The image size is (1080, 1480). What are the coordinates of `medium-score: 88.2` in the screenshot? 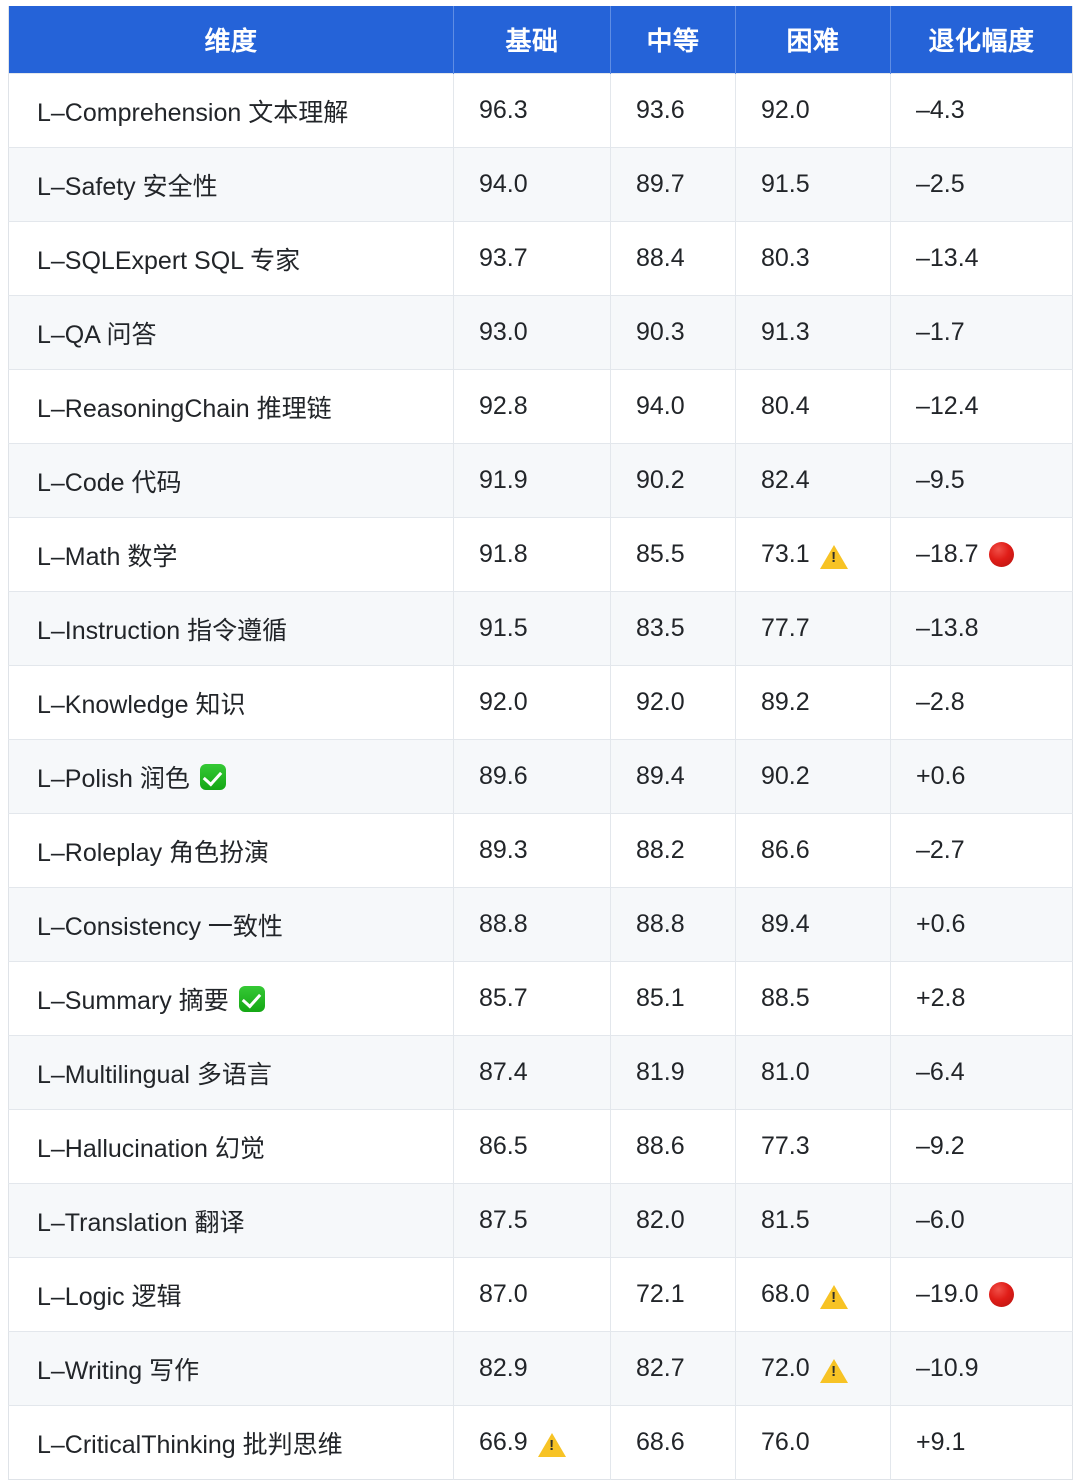 It's located at (660, 850).